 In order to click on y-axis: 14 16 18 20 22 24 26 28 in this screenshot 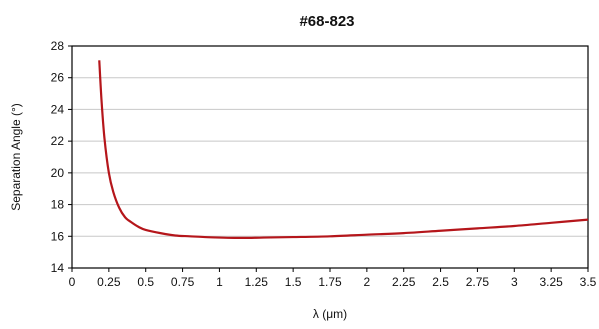, I will do `click(61, 157)`.